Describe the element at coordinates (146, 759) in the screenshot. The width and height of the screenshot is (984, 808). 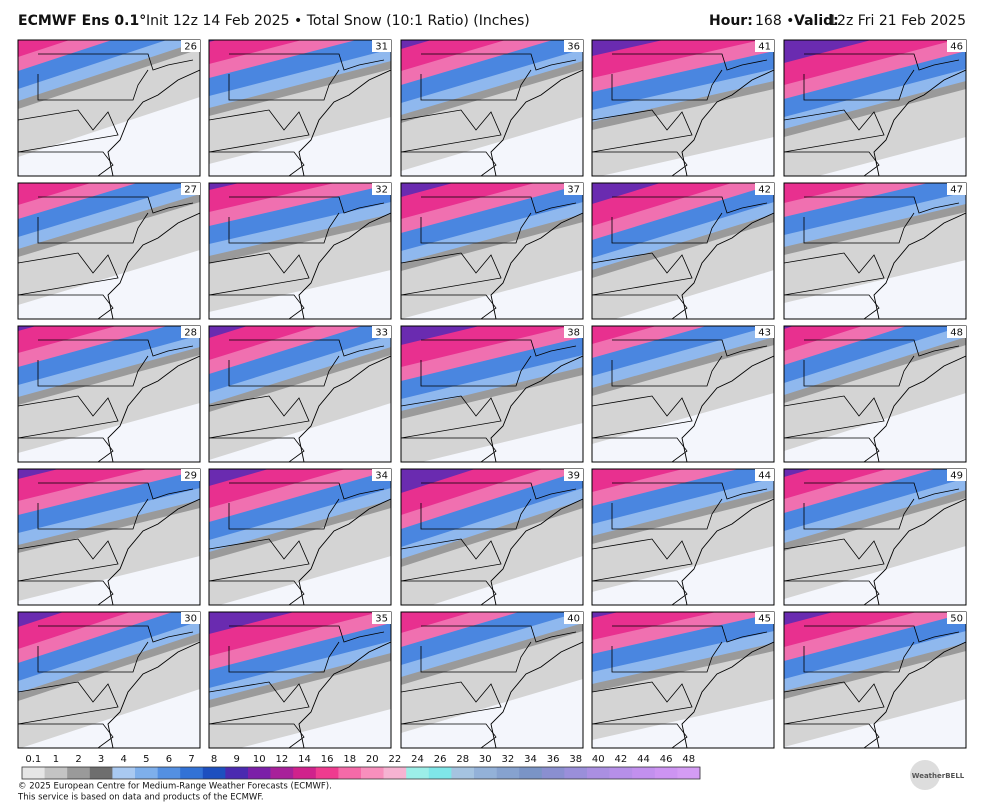
I see `colorbar-label: 5` at that location.